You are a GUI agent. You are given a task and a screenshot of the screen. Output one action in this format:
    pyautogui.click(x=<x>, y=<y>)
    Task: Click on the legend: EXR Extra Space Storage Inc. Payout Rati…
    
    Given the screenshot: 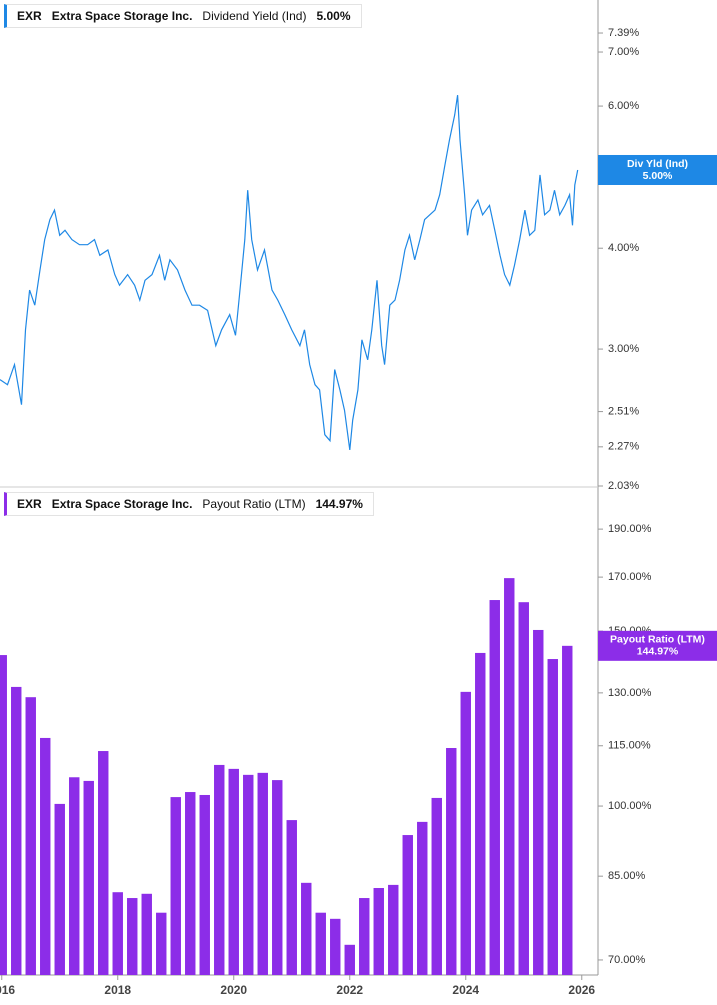 What is the action you would take?
    pyautogui.click(x=189, y=504)
    